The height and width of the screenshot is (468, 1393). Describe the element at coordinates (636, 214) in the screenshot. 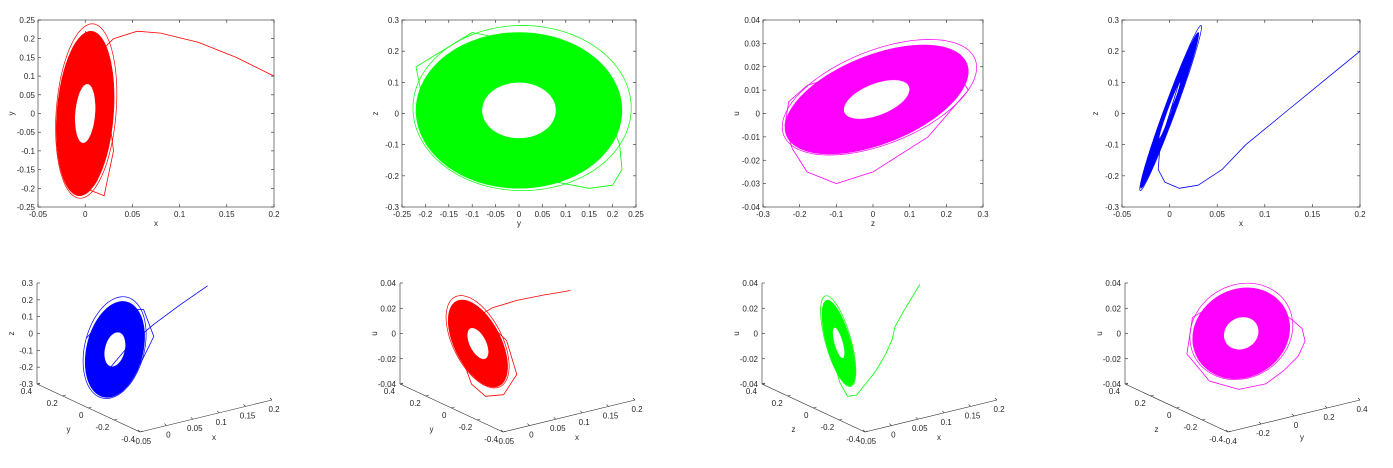

I see `x-tick-label: 0.25` at that location.